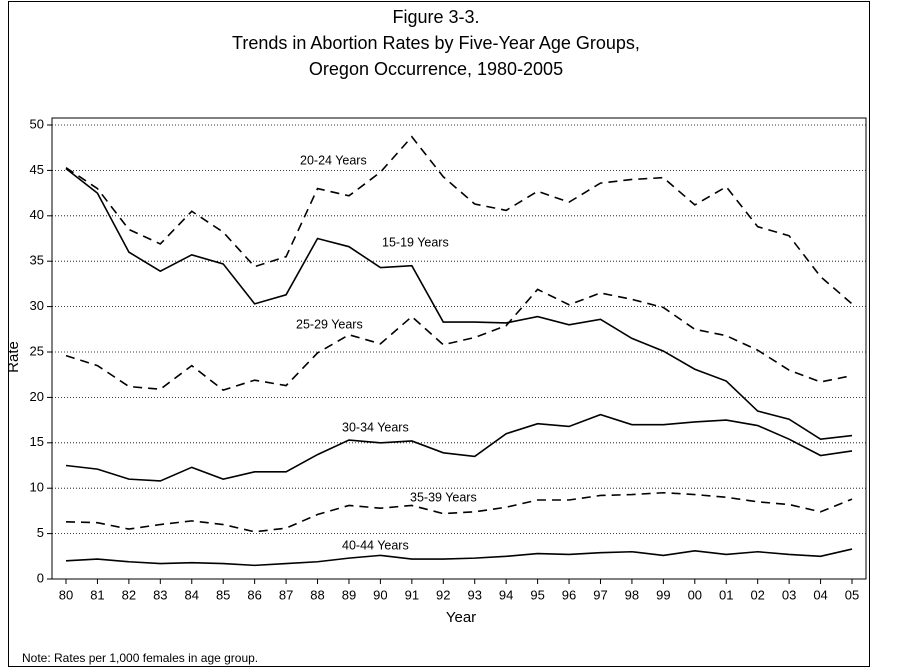 This screenshot has height=669, width=907. What do you see at coordinates (375, 545) in the screenshot?
I see `series-label: 40-44 Years` at bounding box center [375, 545].